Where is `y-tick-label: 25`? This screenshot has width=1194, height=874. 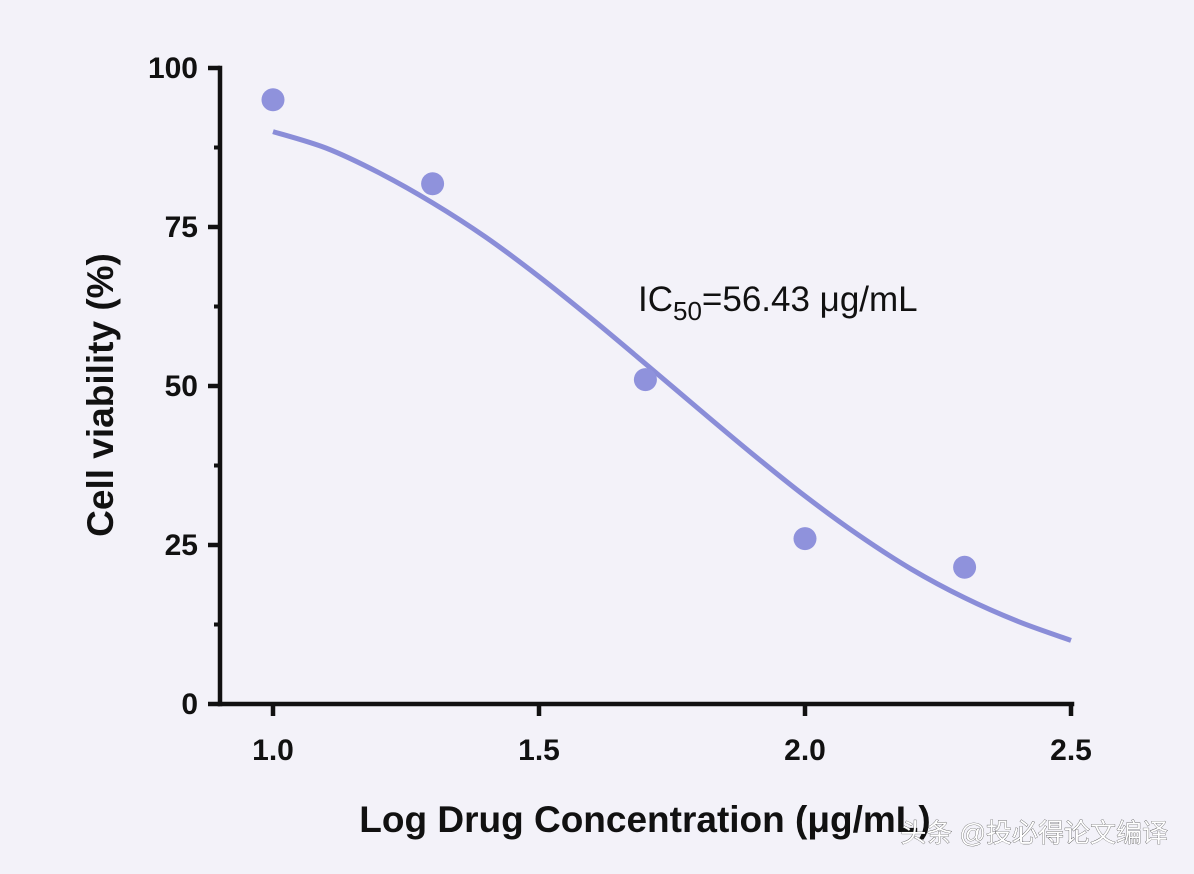
y-tick-label: 25 is located at coordinates (181, 545).